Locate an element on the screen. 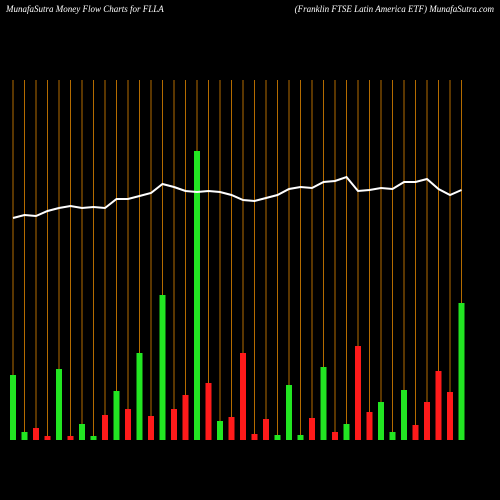 The height and width of the screenshot is (500, 500). chart-title: MunafaSutra Money Flow Charts for FLLA is located at coordinates (84, 9).